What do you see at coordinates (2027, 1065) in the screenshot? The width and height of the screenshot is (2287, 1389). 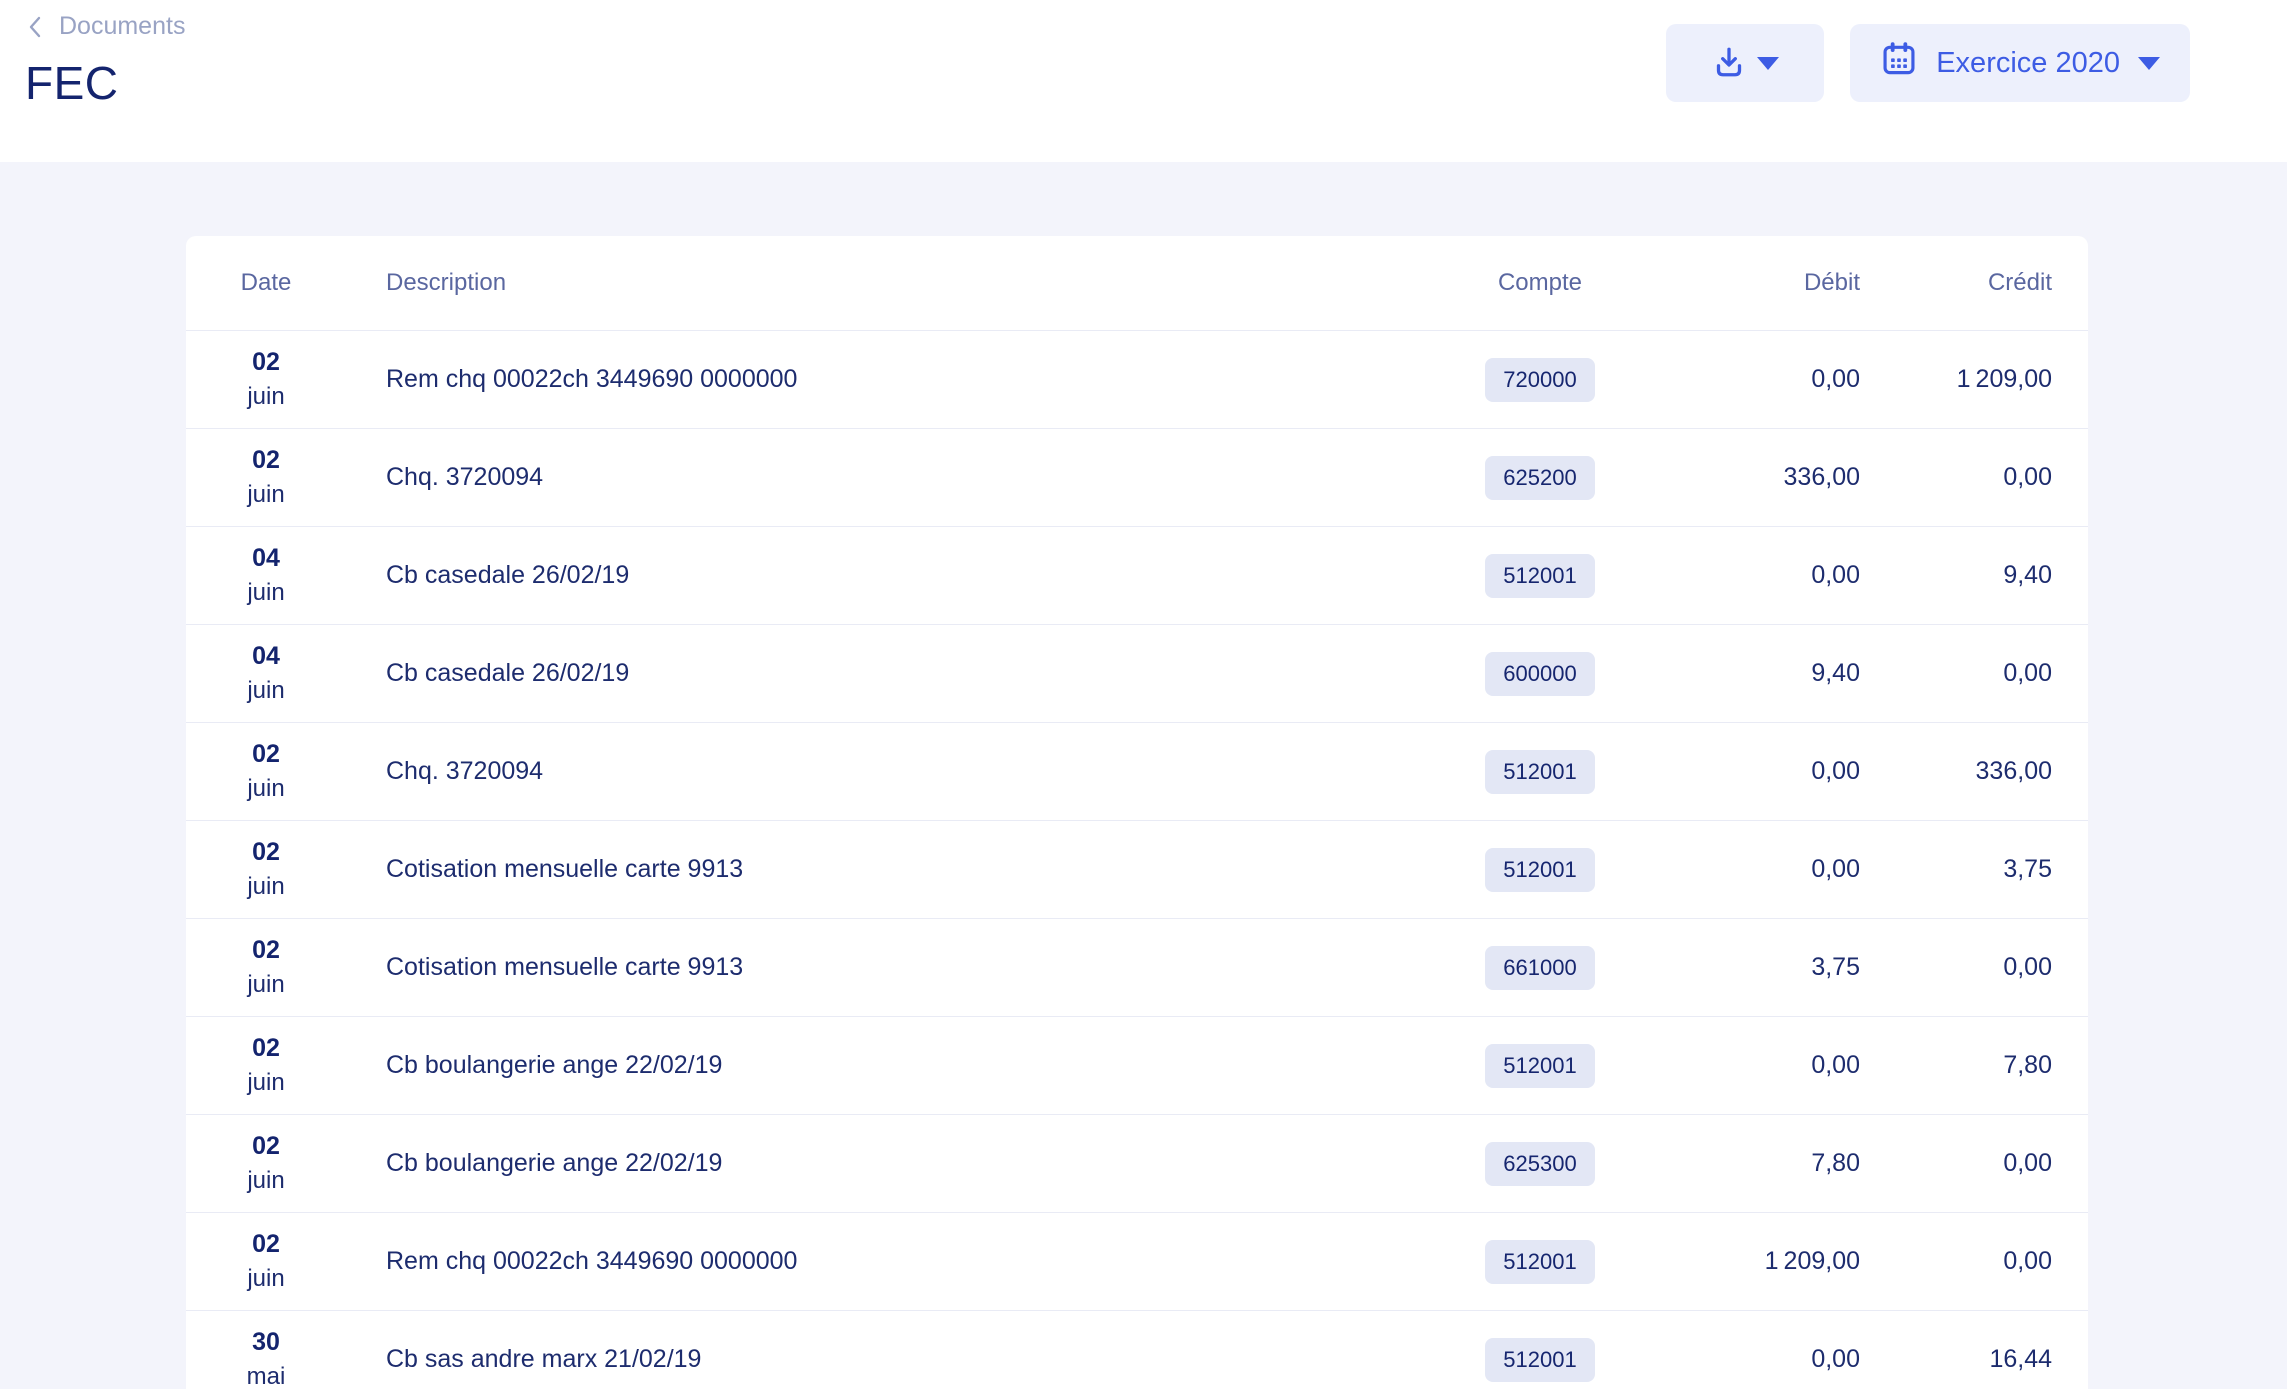 I see `row-credit: 7,80` at bounding box center [2027, 1065].